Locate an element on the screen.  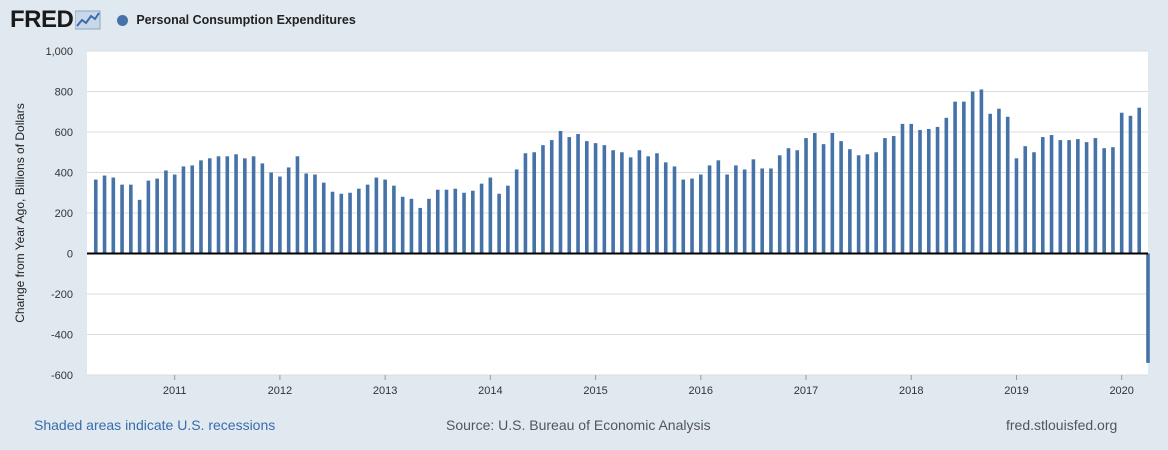
legend-series-label: Personal Consumption Expenditures is located at coordinates (246, 20).